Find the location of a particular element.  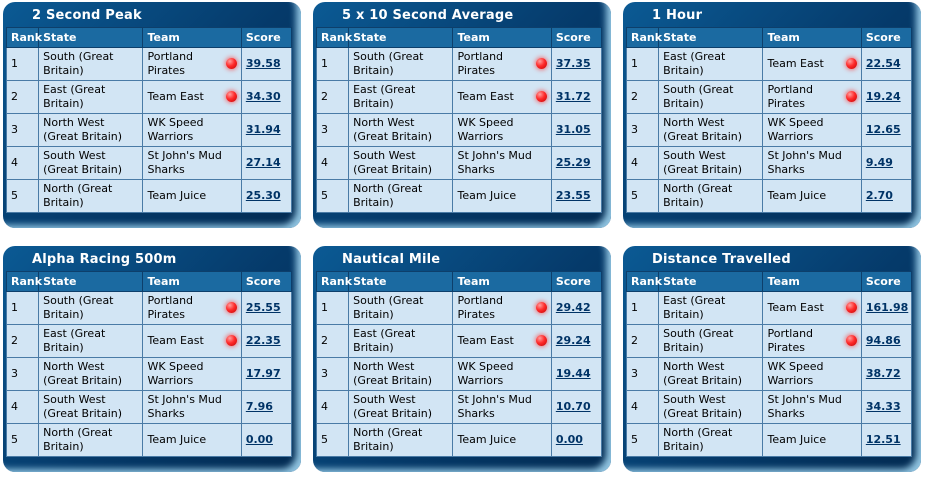

column-header-team: Team is located at coordinates (502, 37).